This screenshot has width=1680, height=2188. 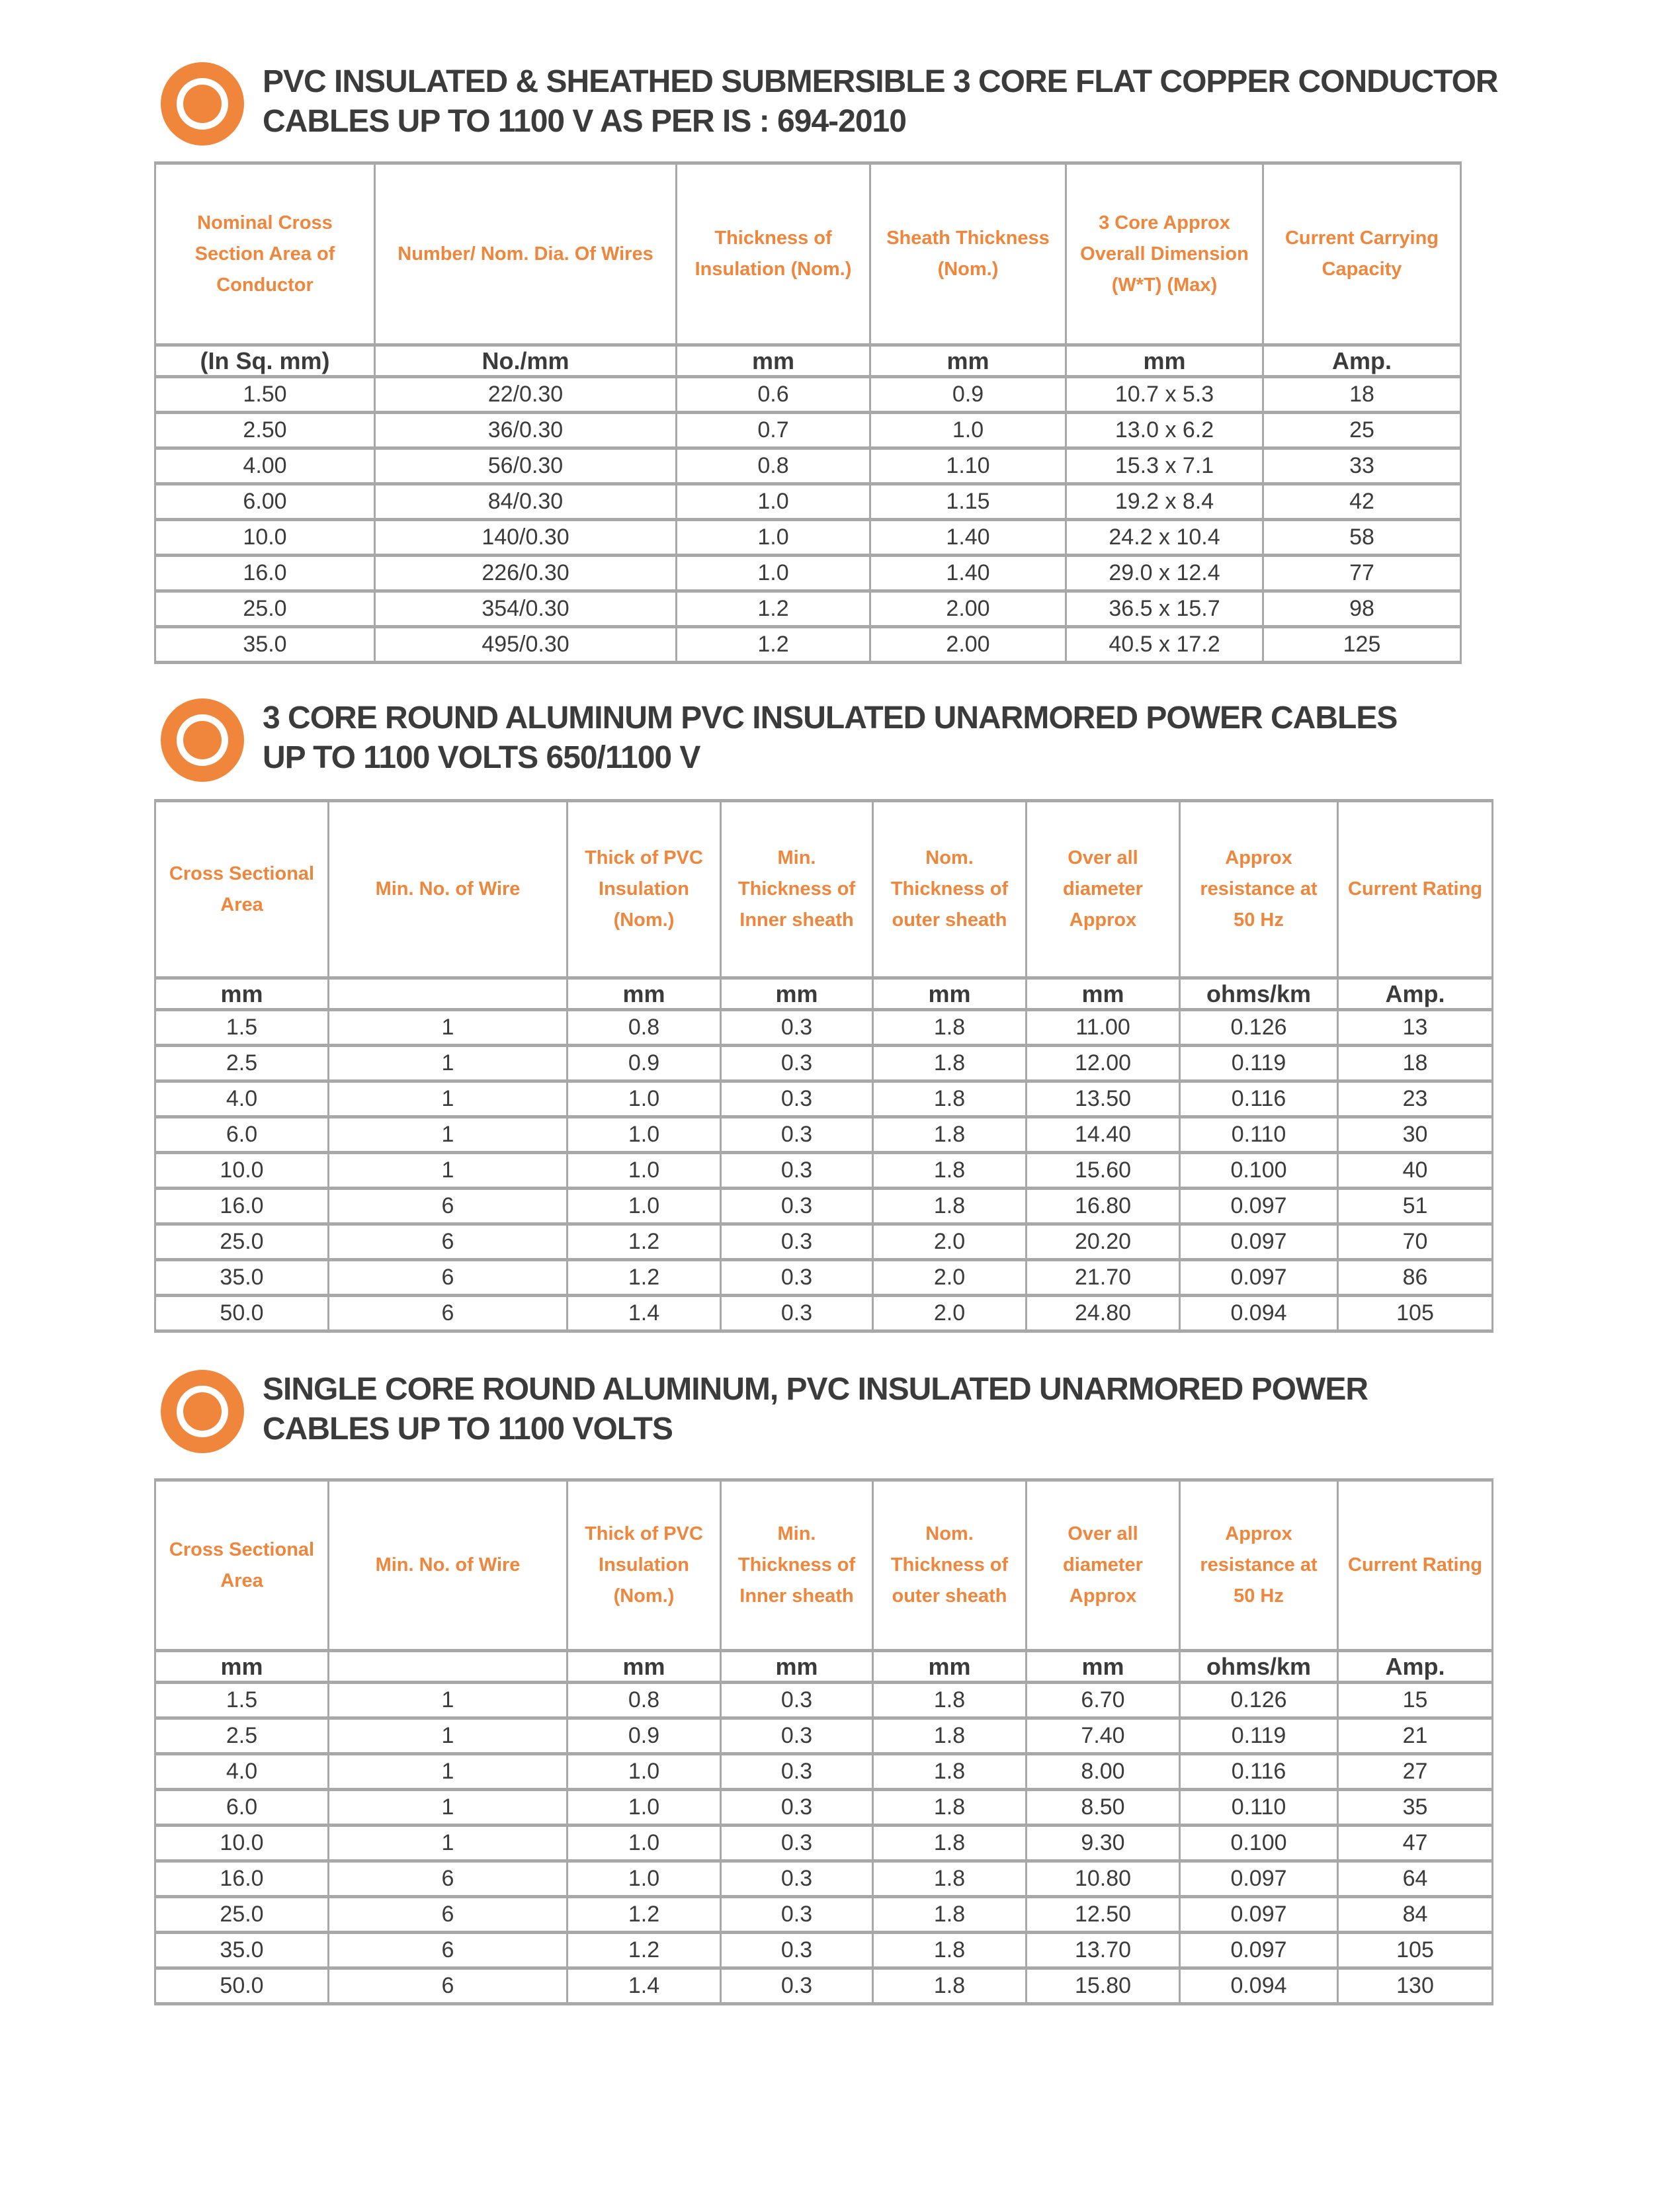 What do you see at coordinates (265, 254) in the screenshot?
I see `column-header: Nominal Cross Section Area of Conductor` at bounding box center [265, 254].